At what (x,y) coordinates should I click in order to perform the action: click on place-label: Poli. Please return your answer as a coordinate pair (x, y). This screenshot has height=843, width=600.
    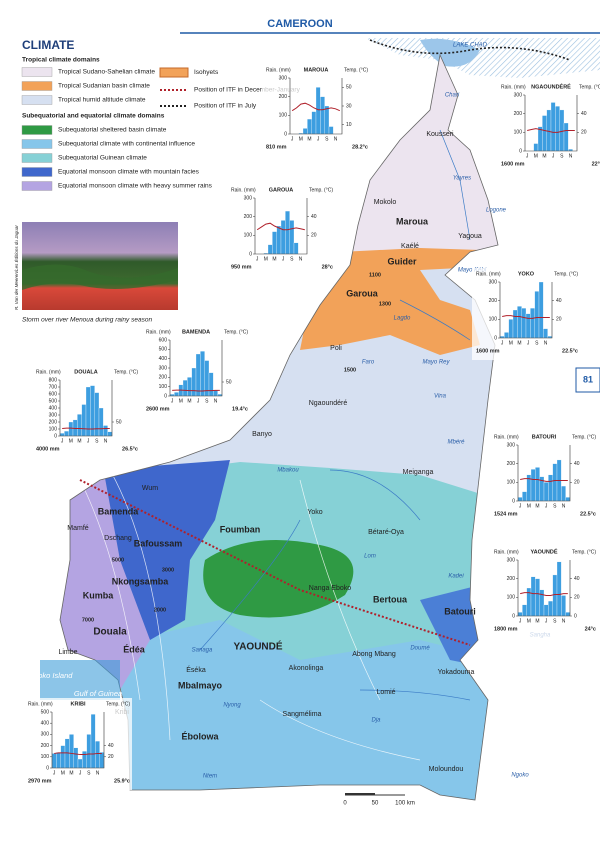
    Looking at the image, I should click on (336, 348).